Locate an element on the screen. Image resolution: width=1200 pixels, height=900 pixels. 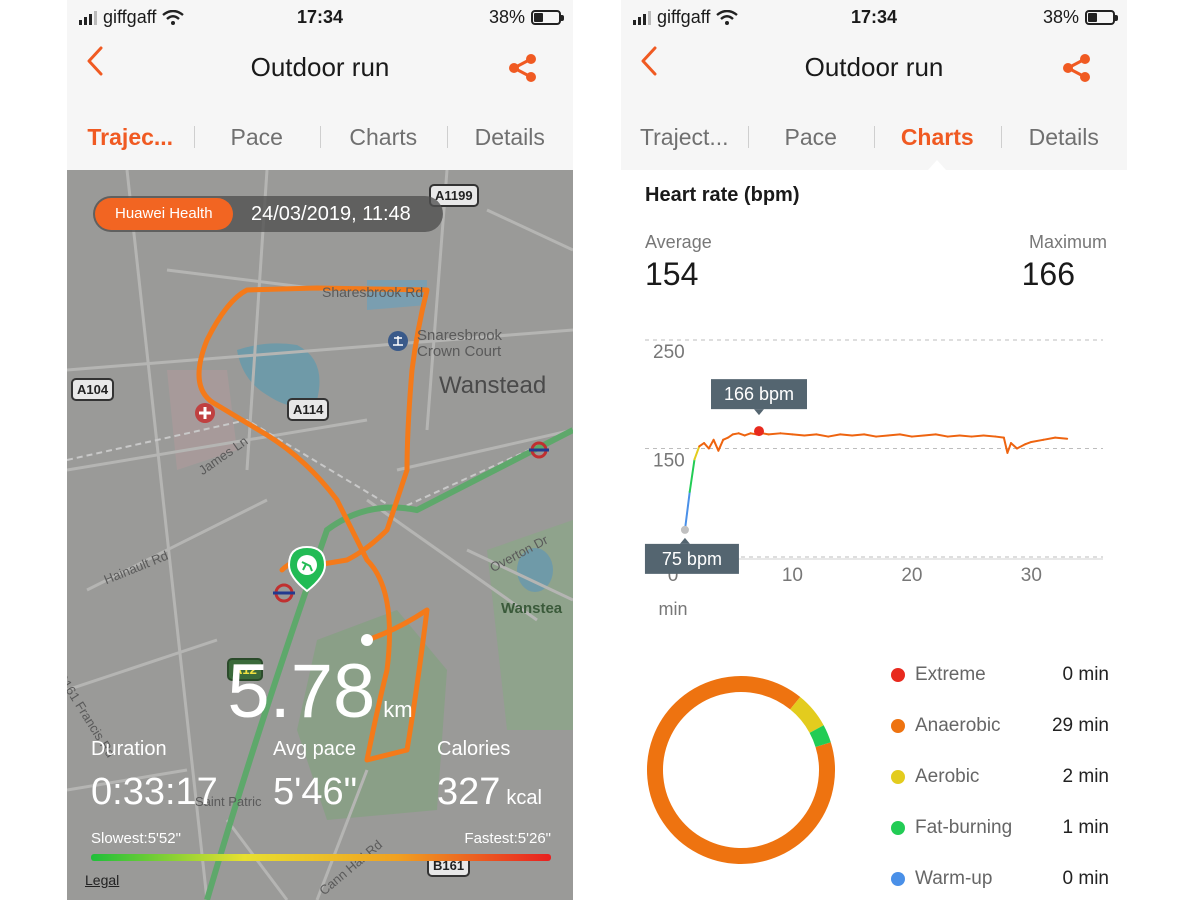
page-title: Outdoor run is located at coordinates (320, 67).